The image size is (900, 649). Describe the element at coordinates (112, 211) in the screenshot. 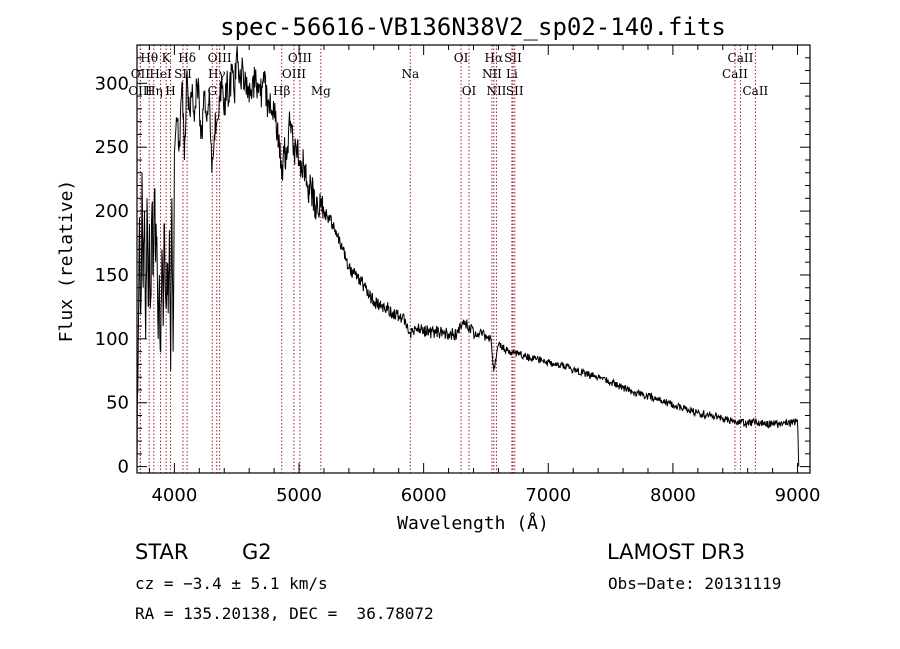

I see `y-tick-label-4: 200` at that location.